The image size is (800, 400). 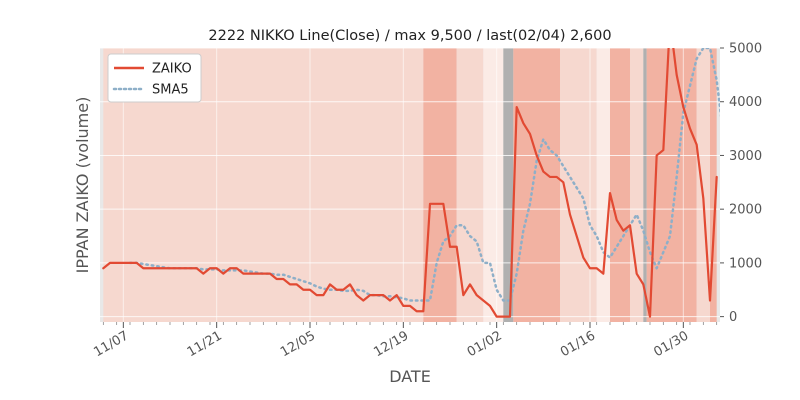 What do you see at coordinates (745, 102) in the screenshot?
I see `y-tick-label-4: 4000` at bounding box center [745, 102].